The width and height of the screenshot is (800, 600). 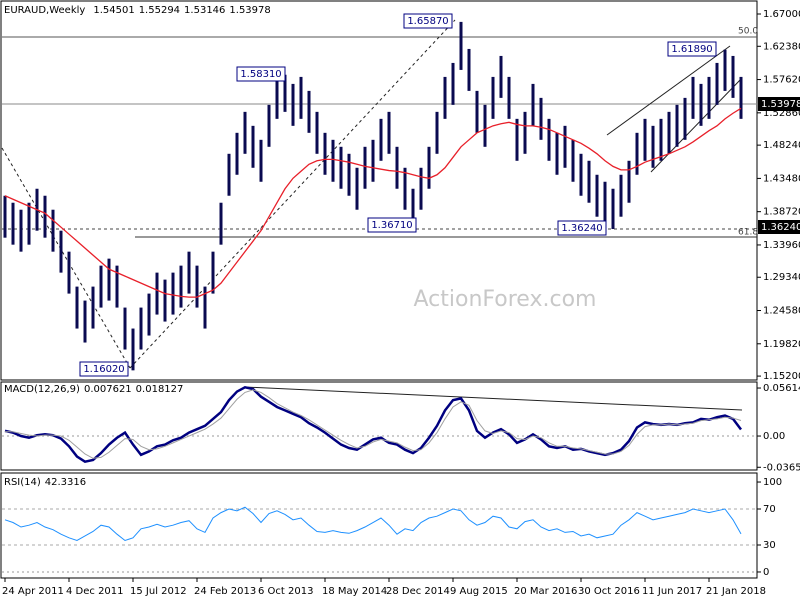 I want to click on x-tick-label: 30 Oct 2016, so click(x=609, y=591).